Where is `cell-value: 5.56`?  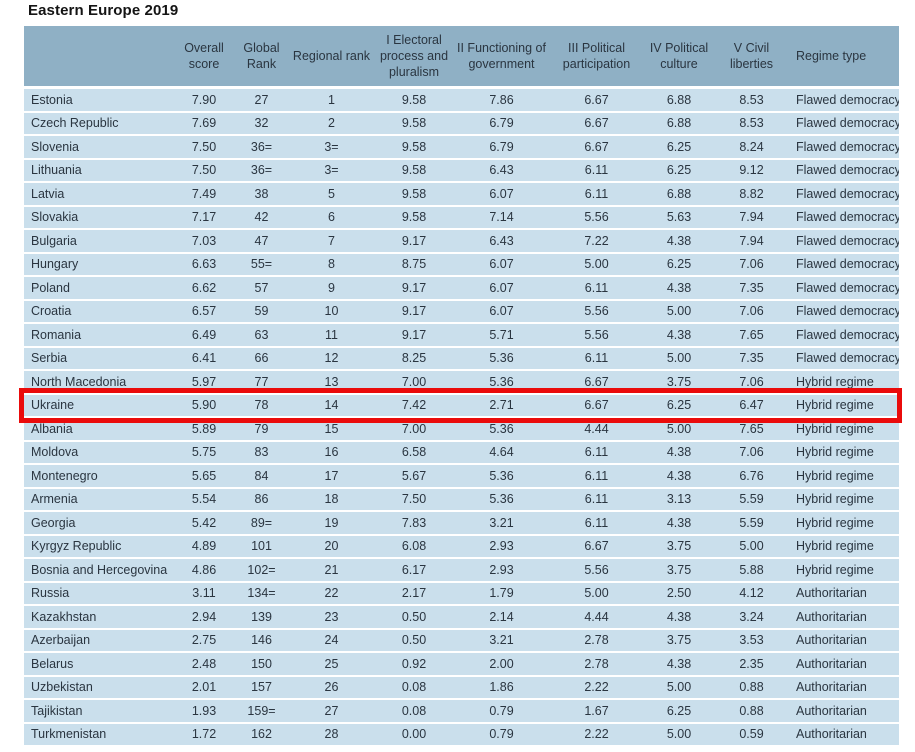 cell-value: 5.56 is located at coordinates (596, 334).